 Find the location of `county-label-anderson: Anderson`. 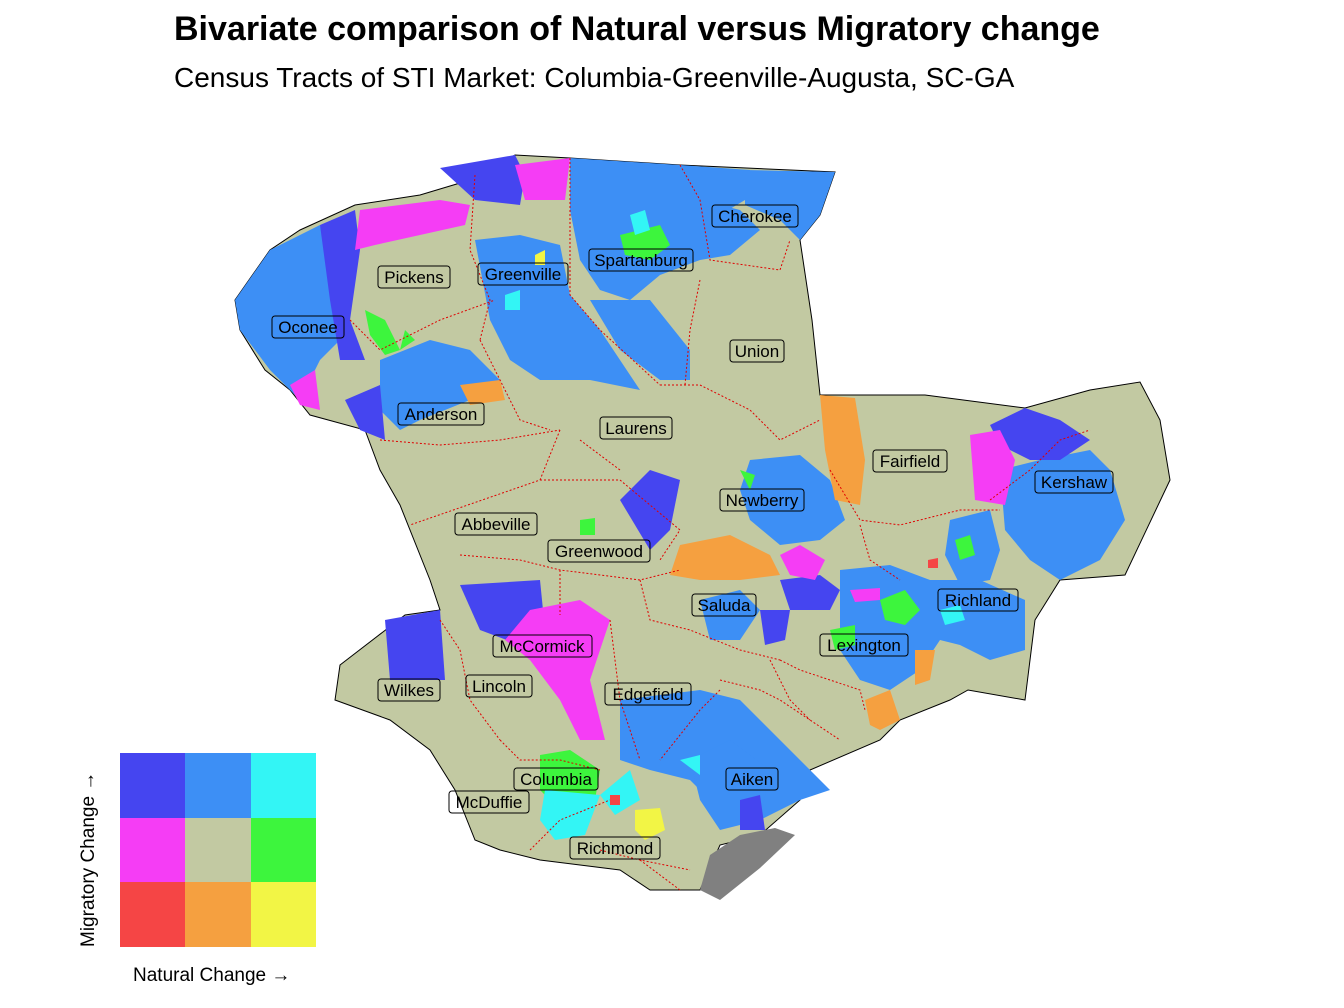

county-label-anderson: Anderson is located at coordinates (441, 414).